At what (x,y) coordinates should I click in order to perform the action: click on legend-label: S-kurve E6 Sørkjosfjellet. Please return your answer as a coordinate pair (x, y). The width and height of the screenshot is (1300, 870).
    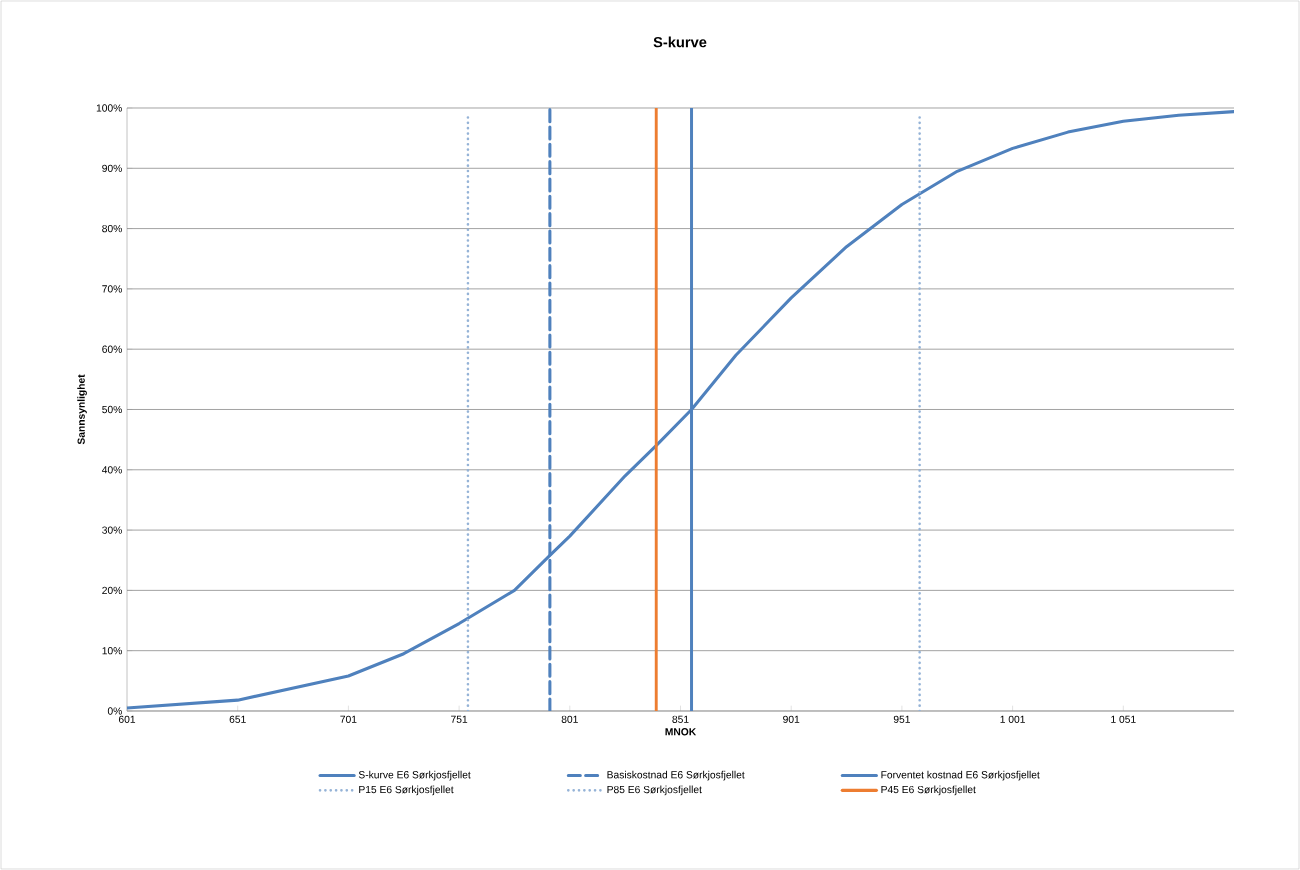
    Looking at the image, I should click on (414, 775).